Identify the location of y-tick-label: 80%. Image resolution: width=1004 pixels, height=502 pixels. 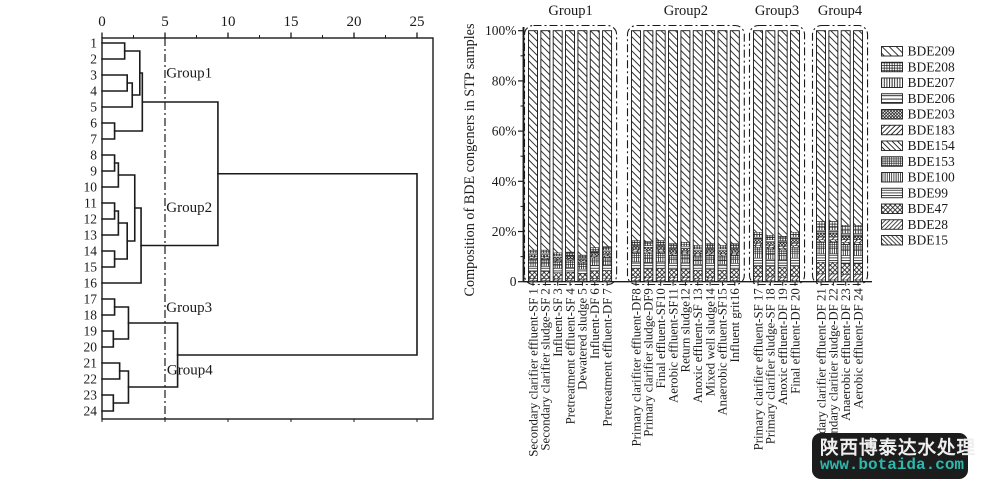
(504, 80).